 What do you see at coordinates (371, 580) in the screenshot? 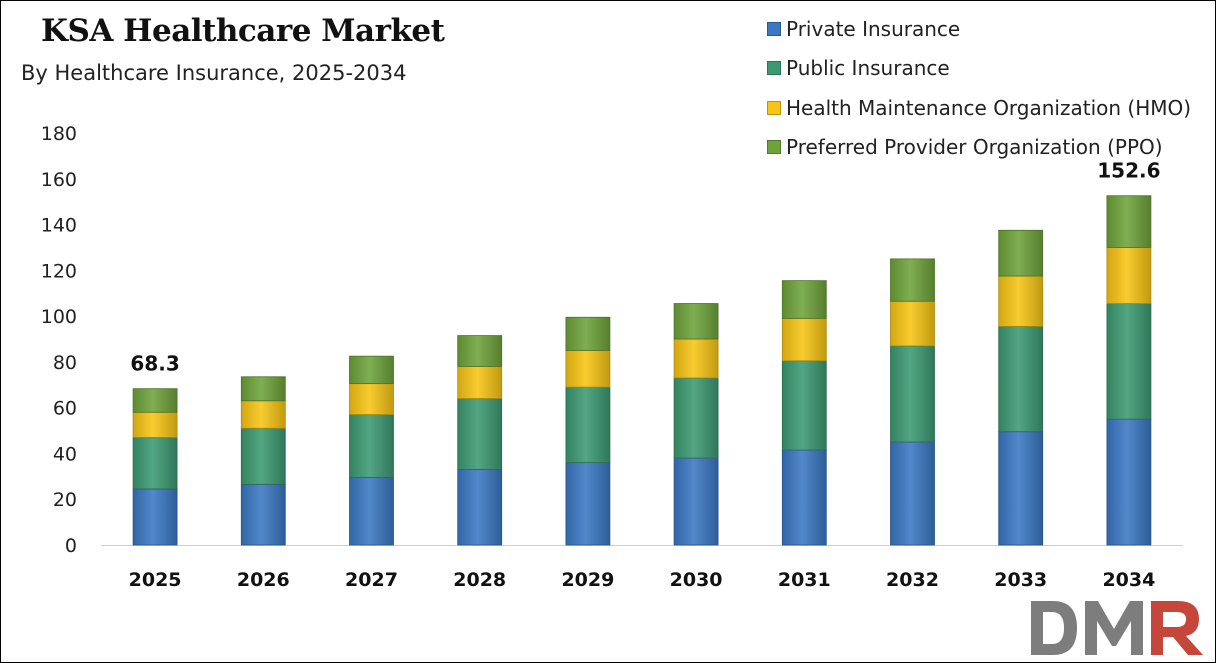
I see `x-tick-label: 2027` at bounding box center [371, 580].